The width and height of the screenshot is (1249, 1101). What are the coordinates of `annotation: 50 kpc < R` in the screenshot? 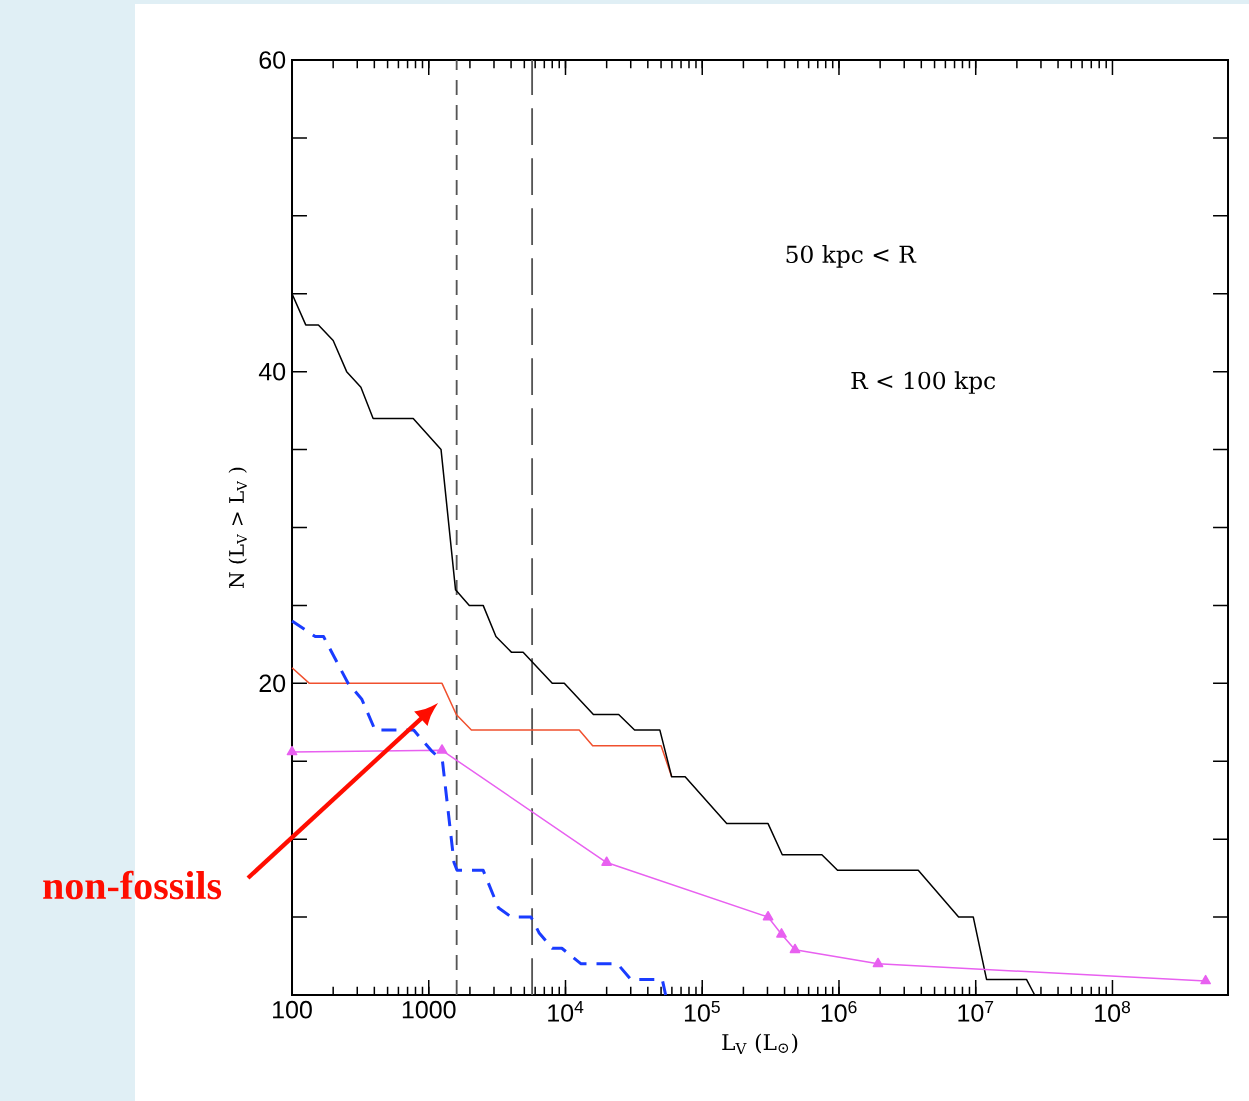 It's located at (851, 256).